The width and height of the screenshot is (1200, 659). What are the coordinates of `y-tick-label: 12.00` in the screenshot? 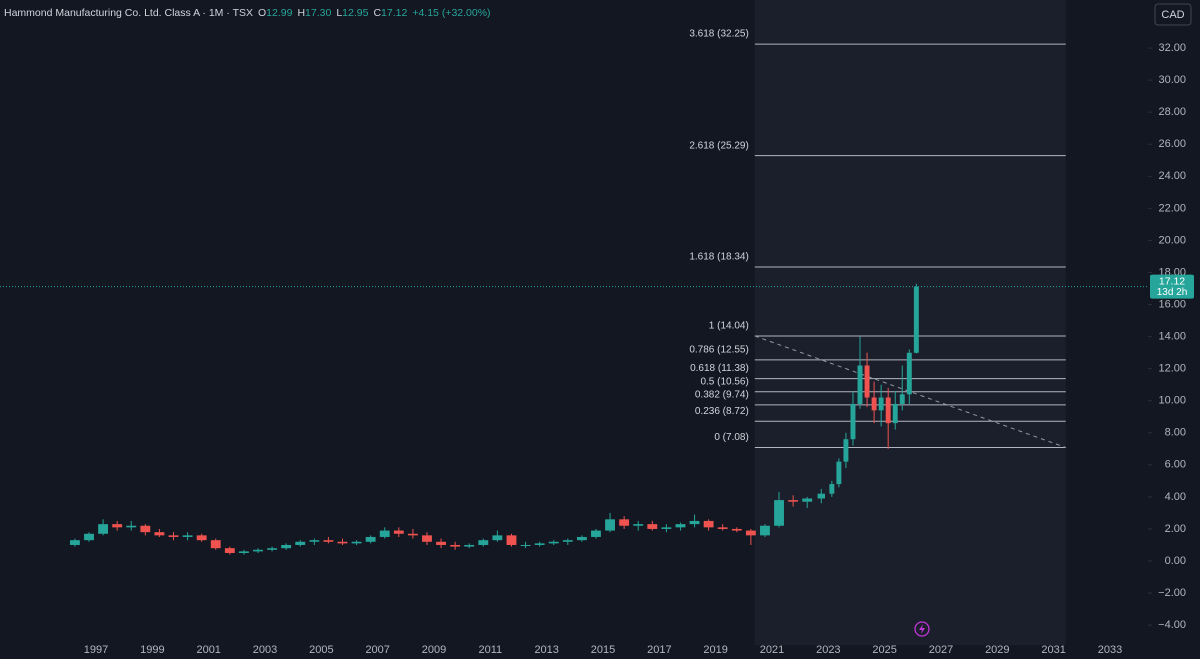 It's located at (1172, 369).